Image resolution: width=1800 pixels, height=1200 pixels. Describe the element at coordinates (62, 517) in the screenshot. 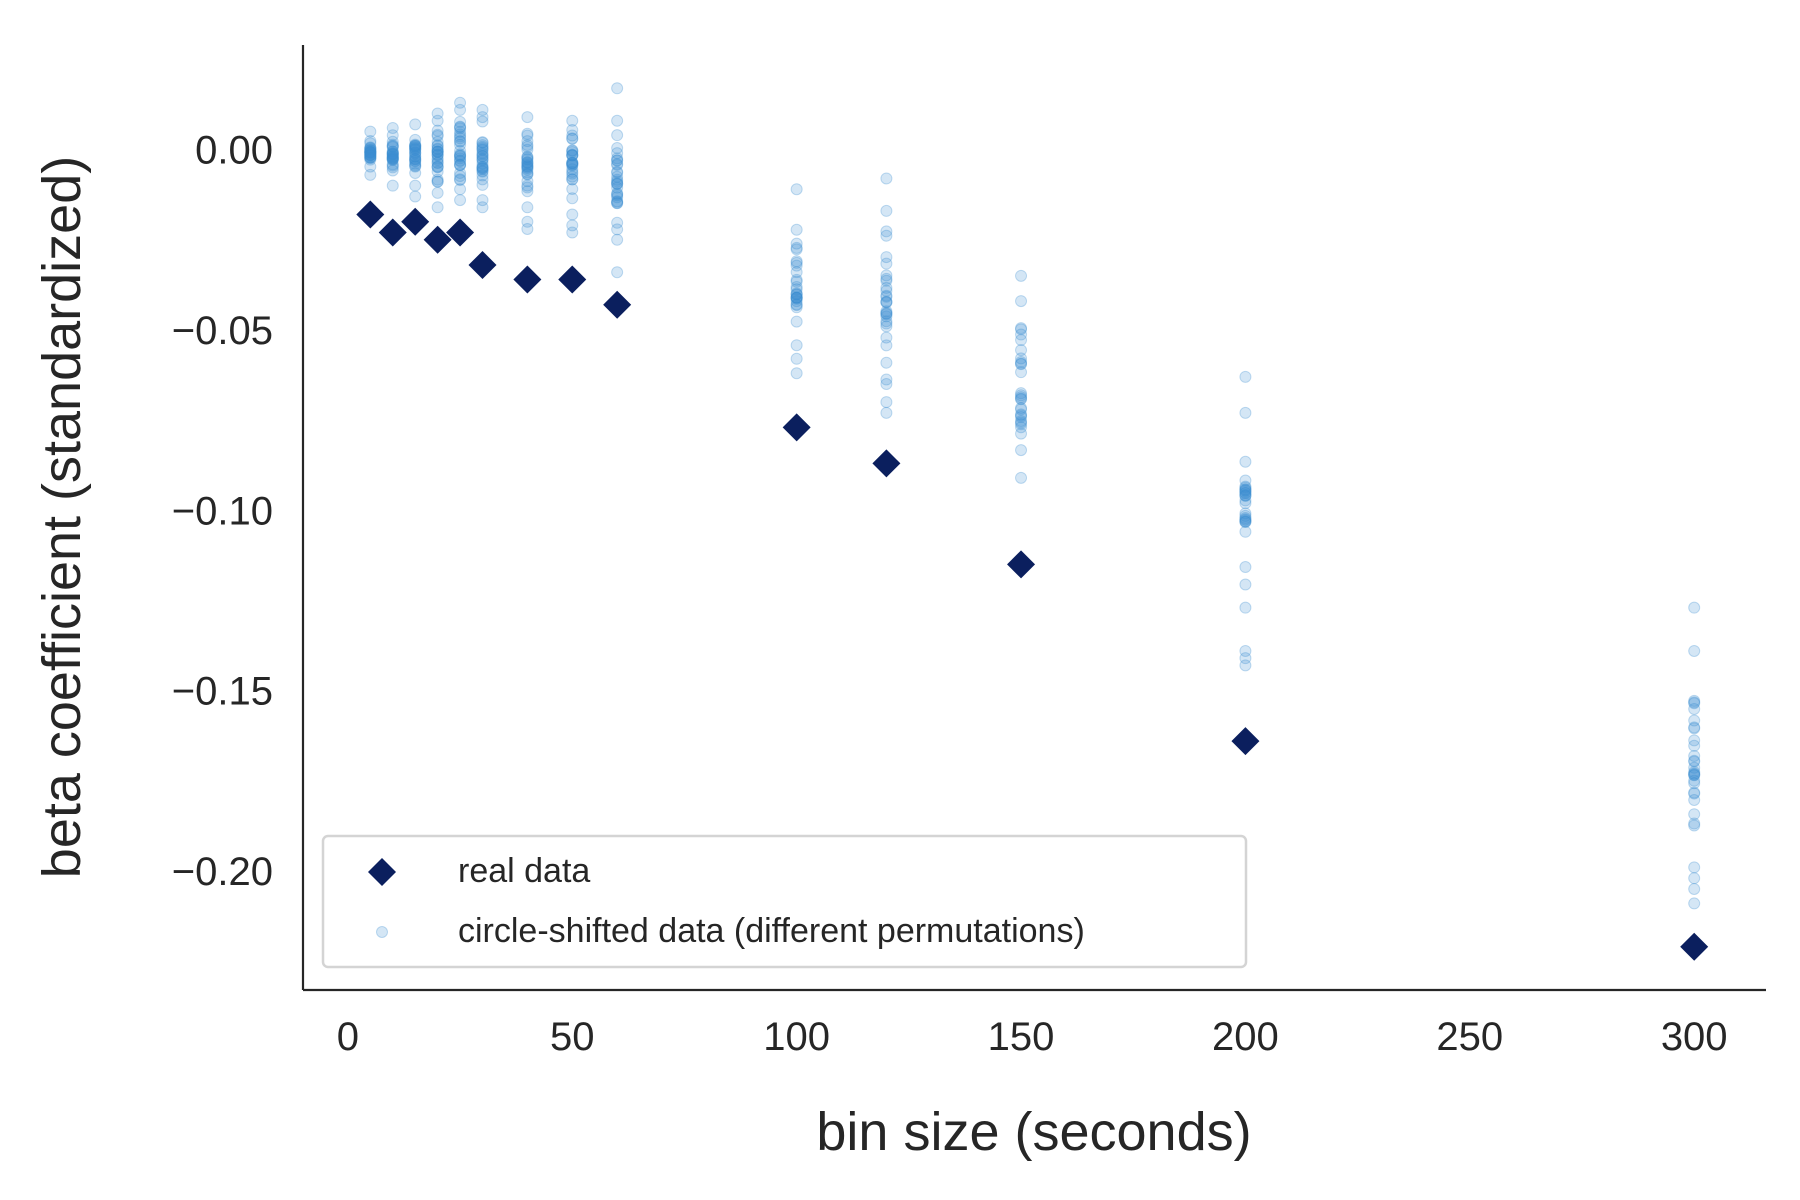

I see `y-axis-title: beta coefficient (standardized)` at that location.